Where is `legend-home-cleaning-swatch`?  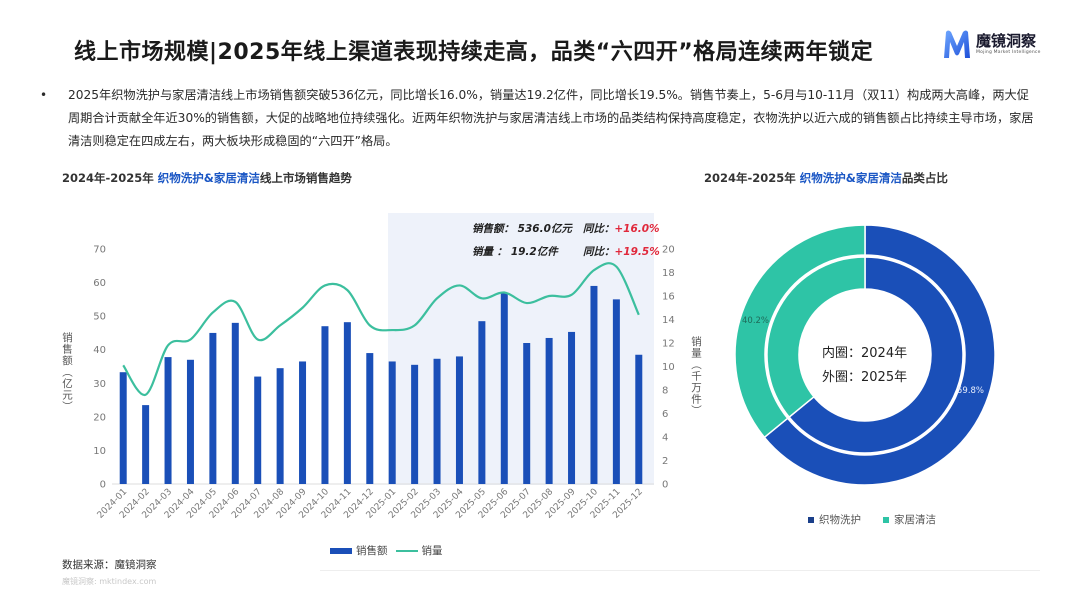
legend-home-cleaning-swatch is located at coordinates (886, 519).